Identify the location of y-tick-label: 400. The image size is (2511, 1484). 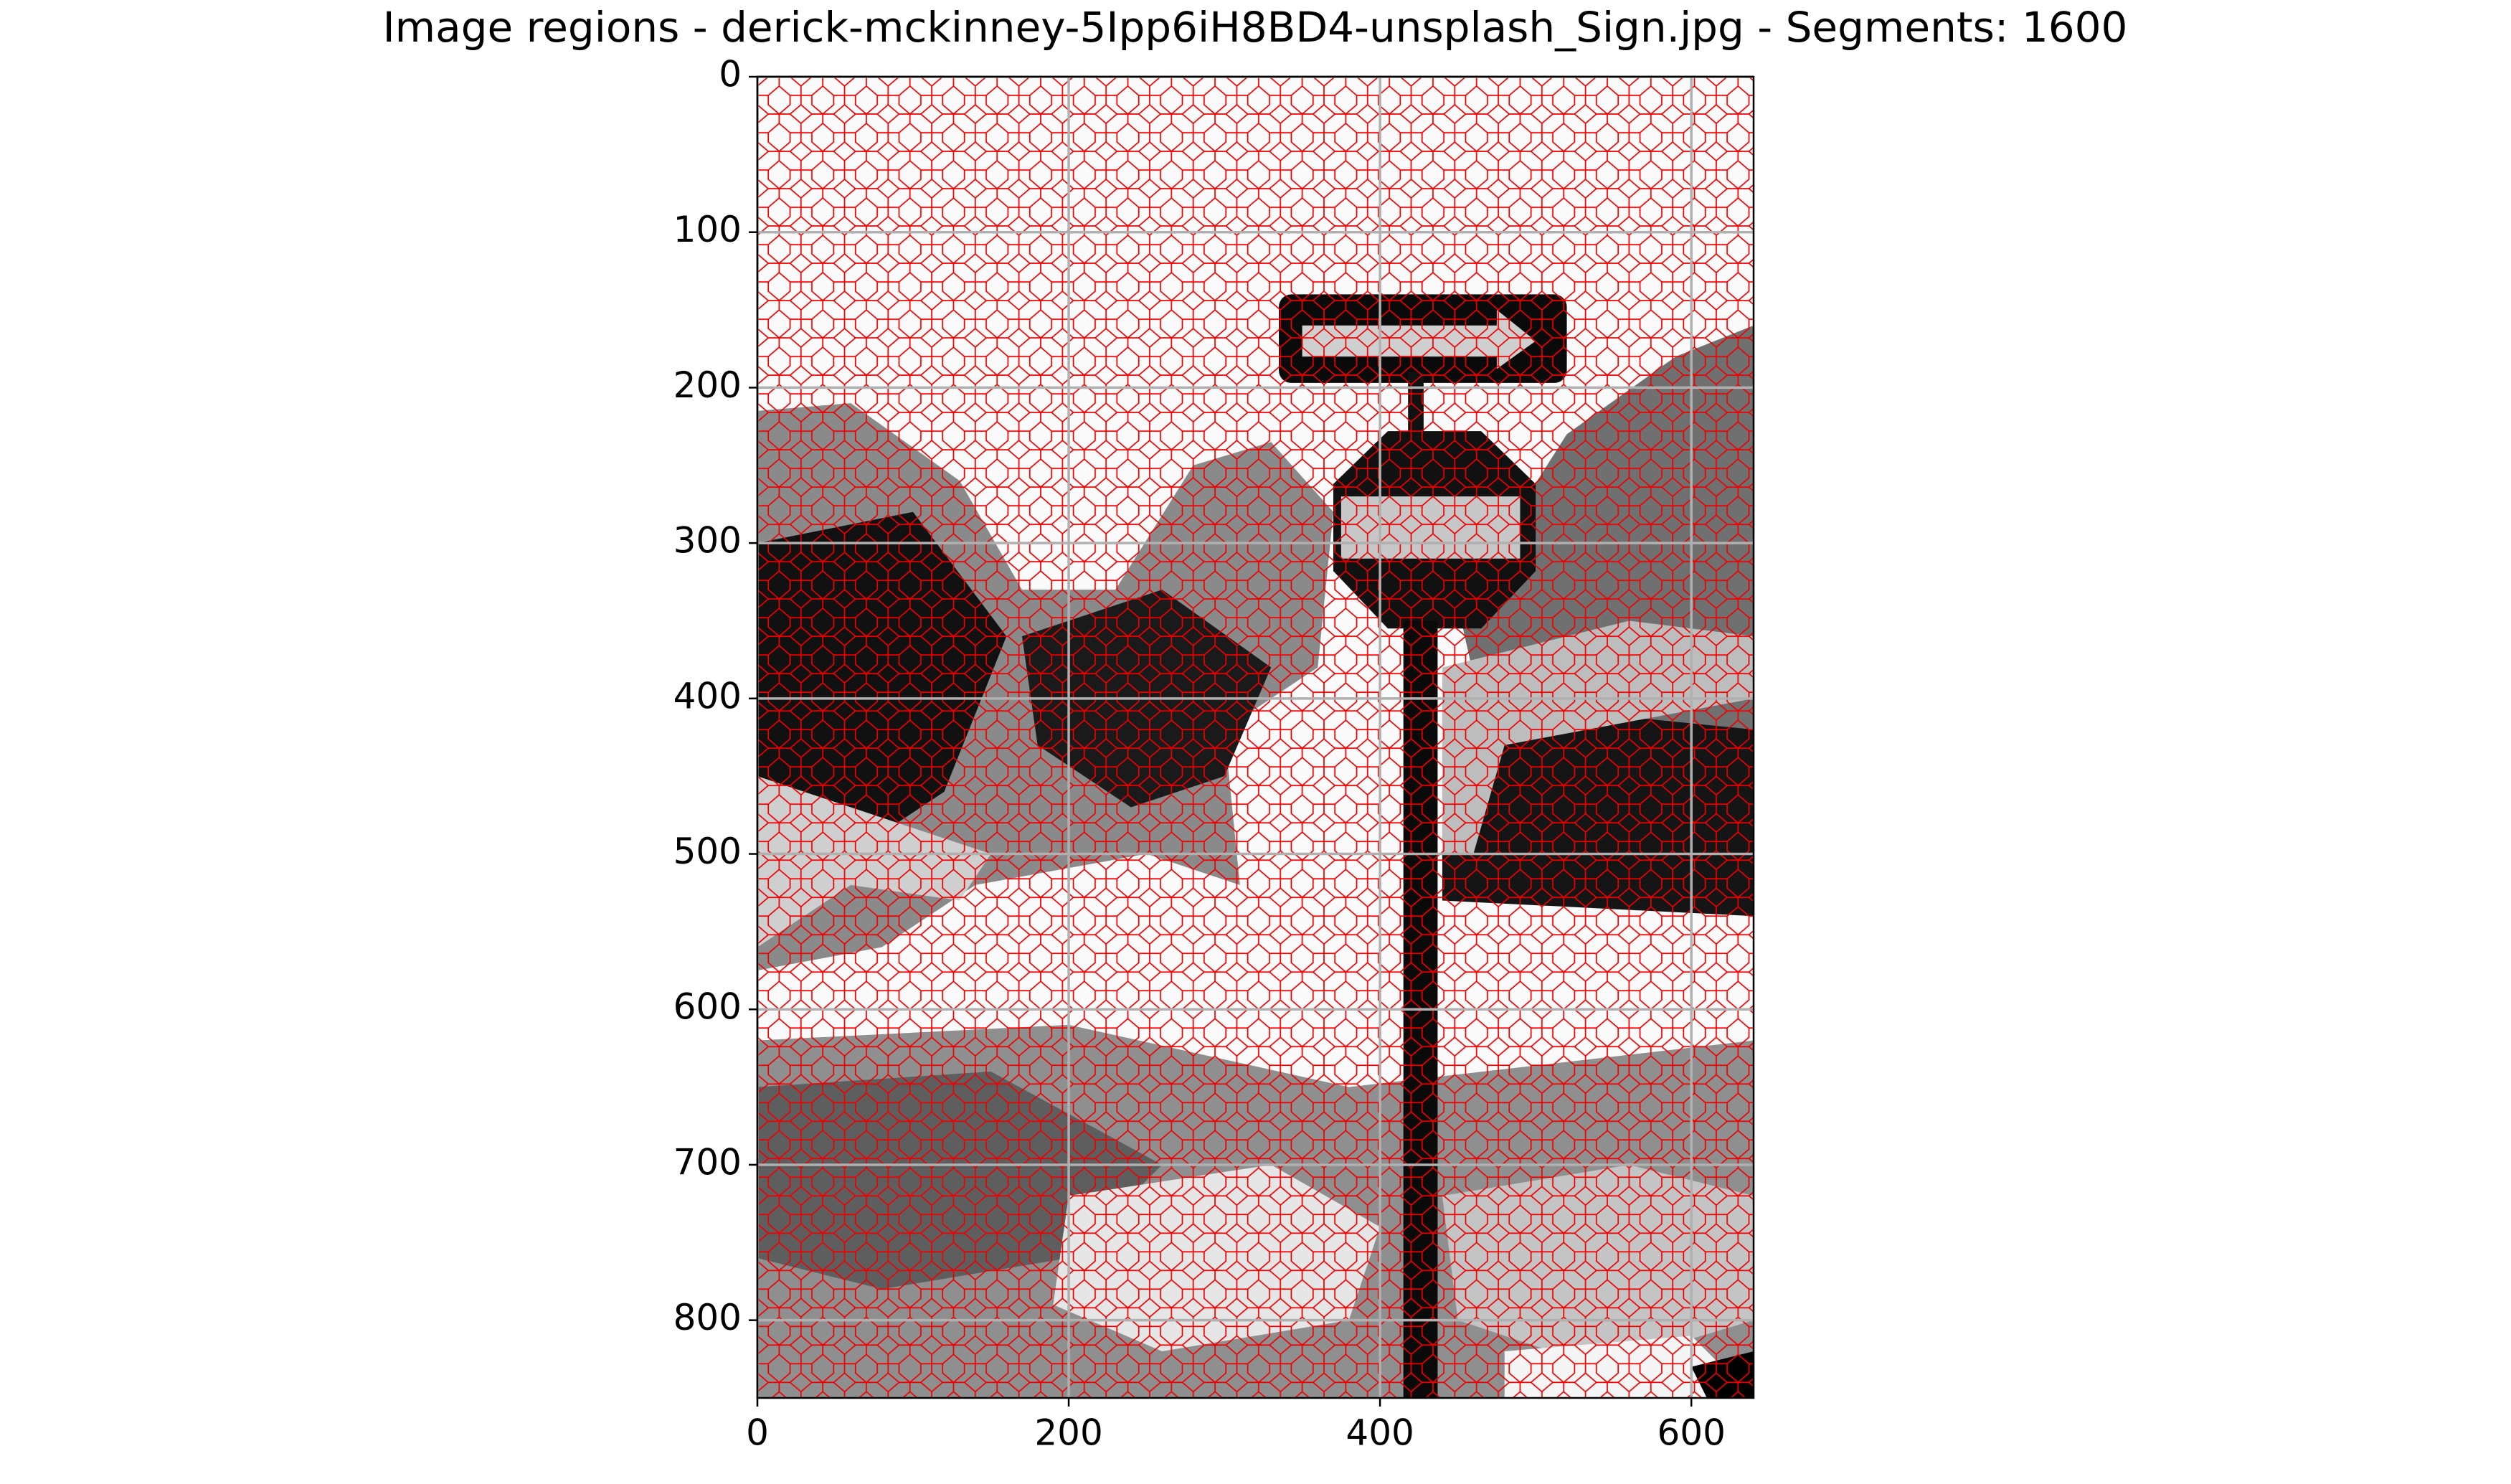
(707, 696).